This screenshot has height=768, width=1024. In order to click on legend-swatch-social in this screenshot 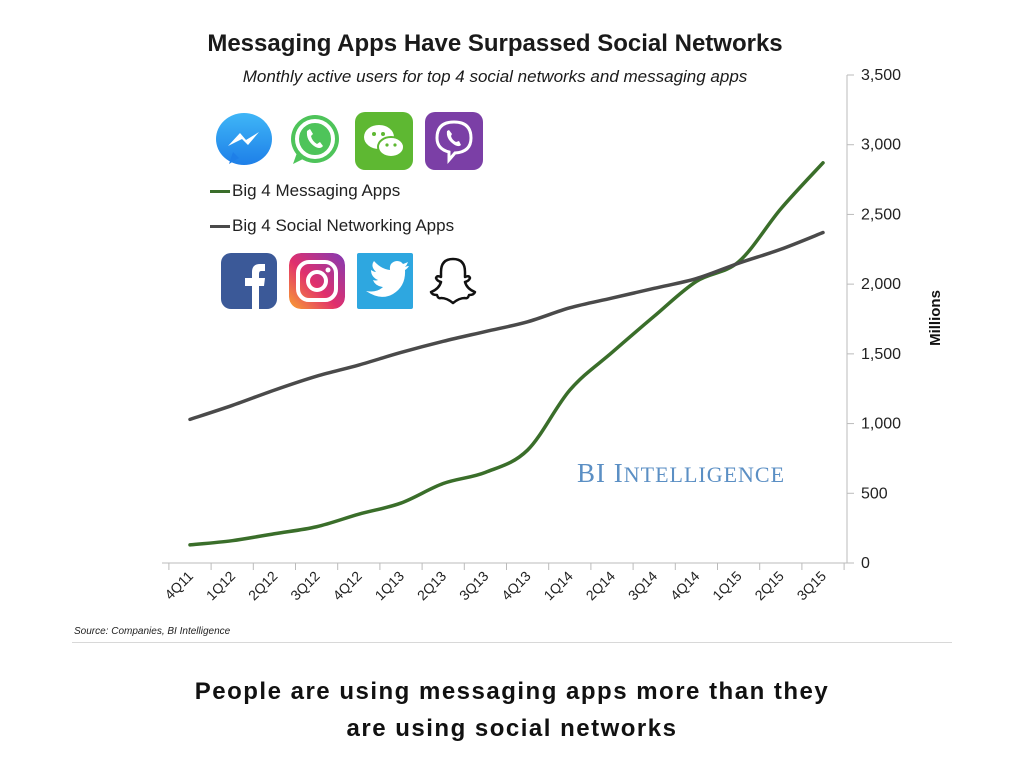, I will do `click(220, 226)`.